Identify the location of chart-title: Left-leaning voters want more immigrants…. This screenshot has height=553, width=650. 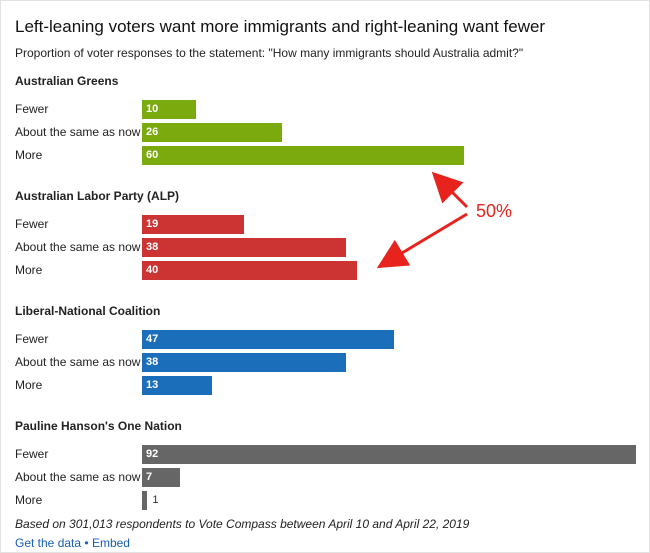
(280, 26).